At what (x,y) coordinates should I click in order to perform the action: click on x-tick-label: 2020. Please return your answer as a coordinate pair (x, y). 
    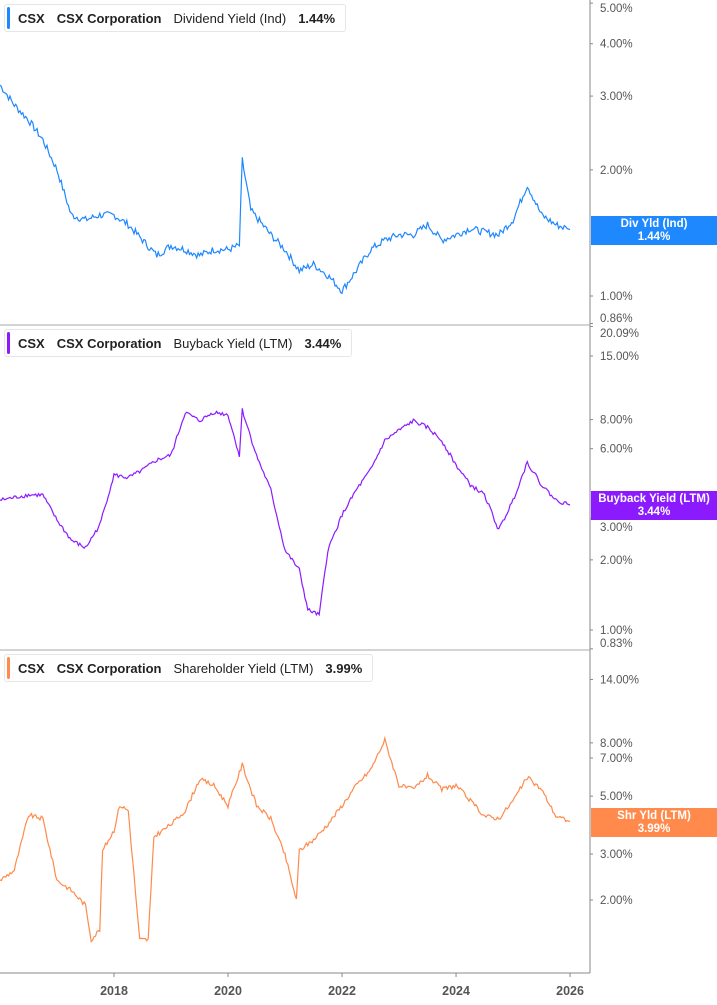
    Looking at the image, I should click on (228, 991).